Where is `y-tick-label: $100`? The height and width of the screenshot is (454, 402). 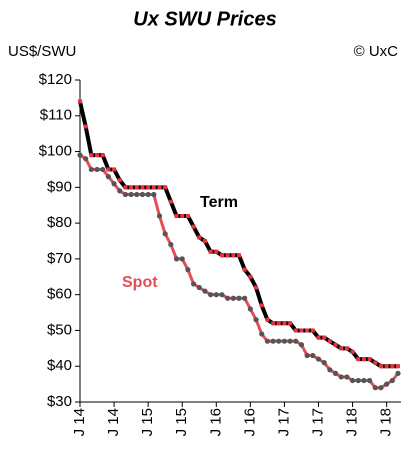
y-tick-label: $100 is located at coordinates (55, 151).